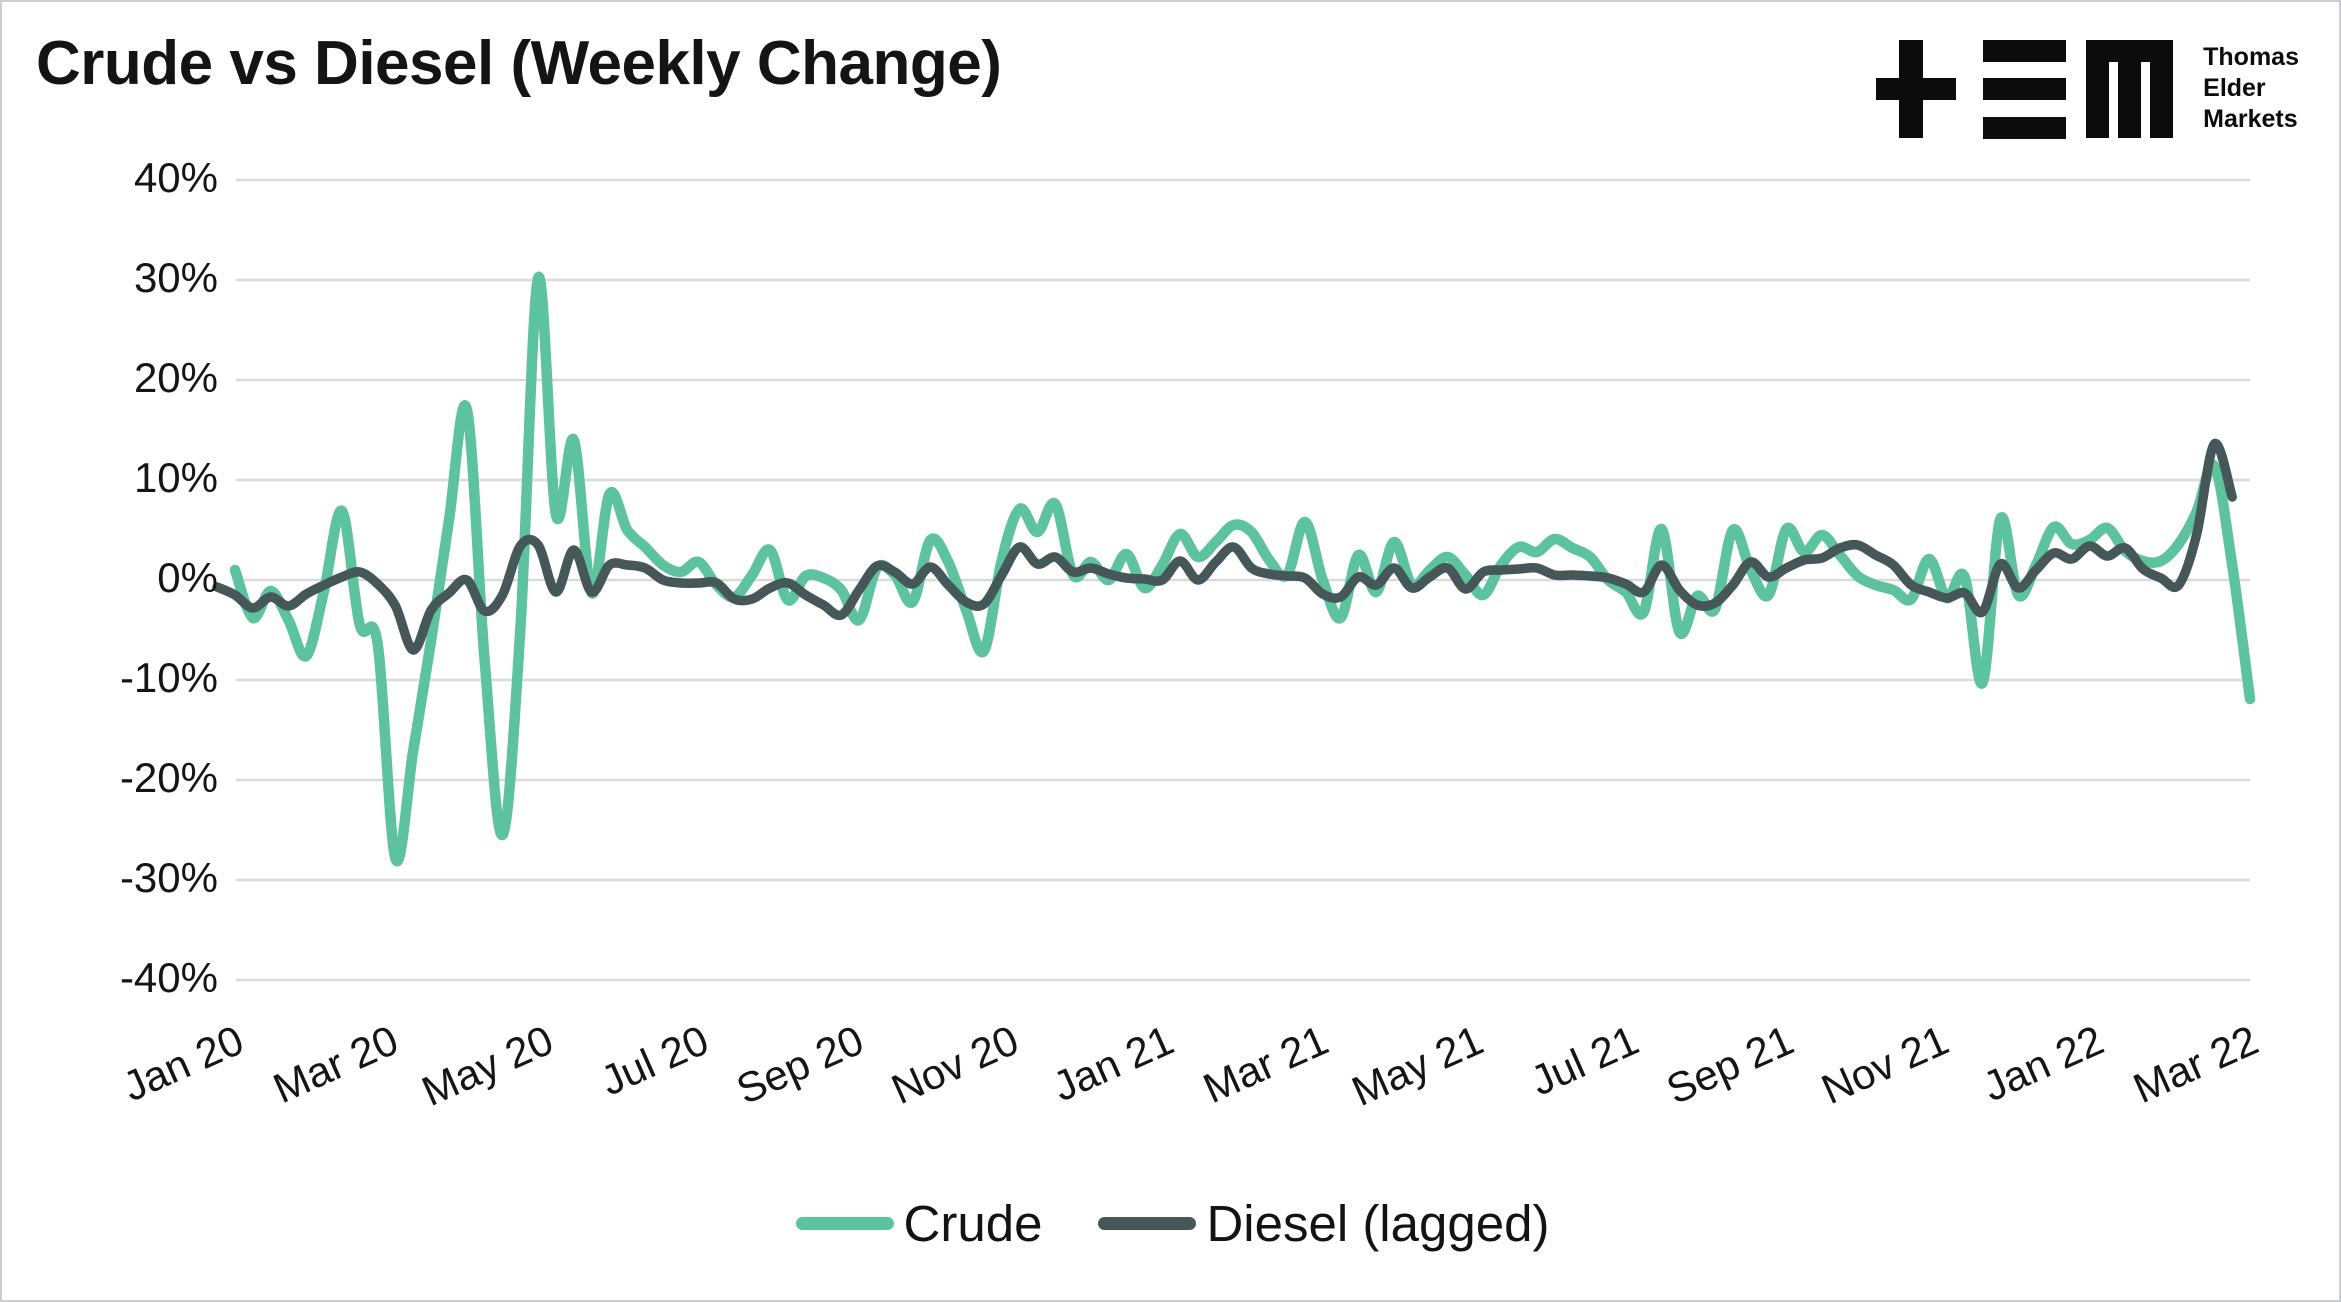 The height and width of the screenshot is (1302, 2341). I want to click on logo-text-line2: Elder, so click(2234, 88).